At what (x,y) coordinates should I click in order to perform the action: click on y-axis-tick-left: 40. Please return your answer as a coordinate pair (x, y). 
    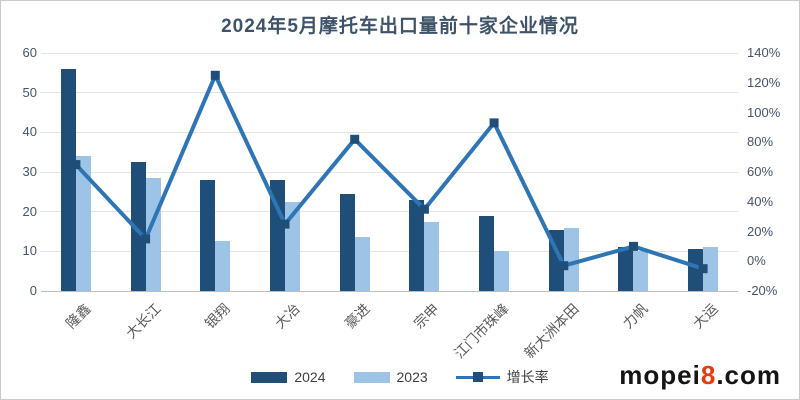
    Looking at the image, I should click on (29, 132).